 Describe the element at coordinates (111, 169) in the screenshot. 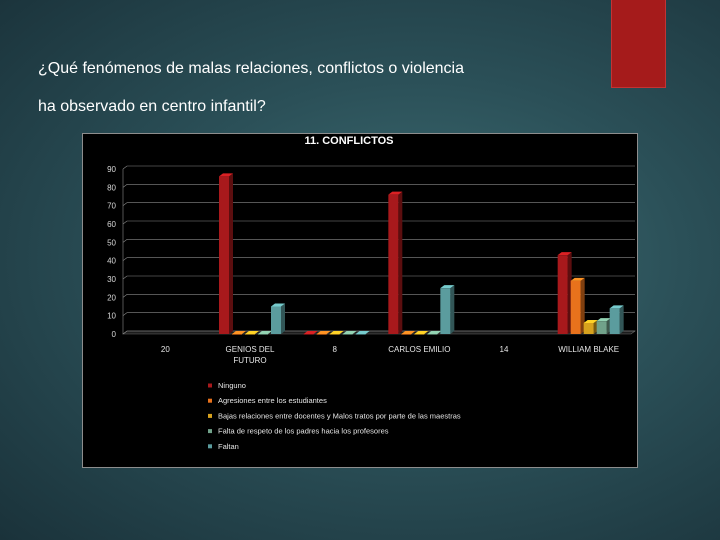

I see `y-tick-label: 90` at that location.